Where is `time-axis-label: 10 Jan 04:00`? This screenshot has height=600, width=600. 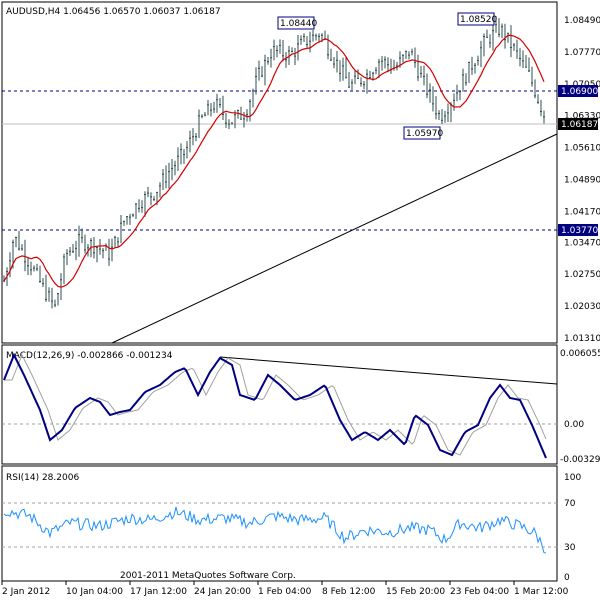
time-axis-label: 10 Jan 04:00 is located at coordinates (94, 592).